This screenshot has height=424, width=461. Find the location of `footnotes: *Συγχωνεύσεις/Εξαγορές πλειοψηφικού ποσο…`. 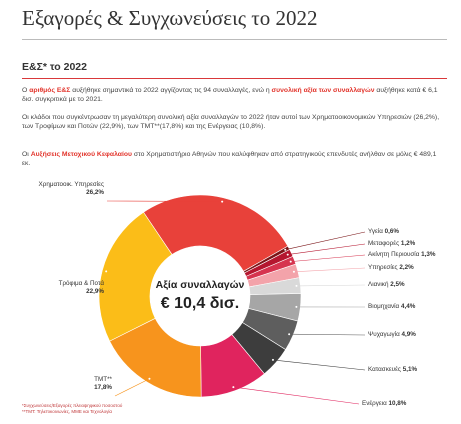

footnotes: *Συγχωνεύσεις/Εξαγορές πλειοψηφικού ποσο… is located at coordinates (72, 409).